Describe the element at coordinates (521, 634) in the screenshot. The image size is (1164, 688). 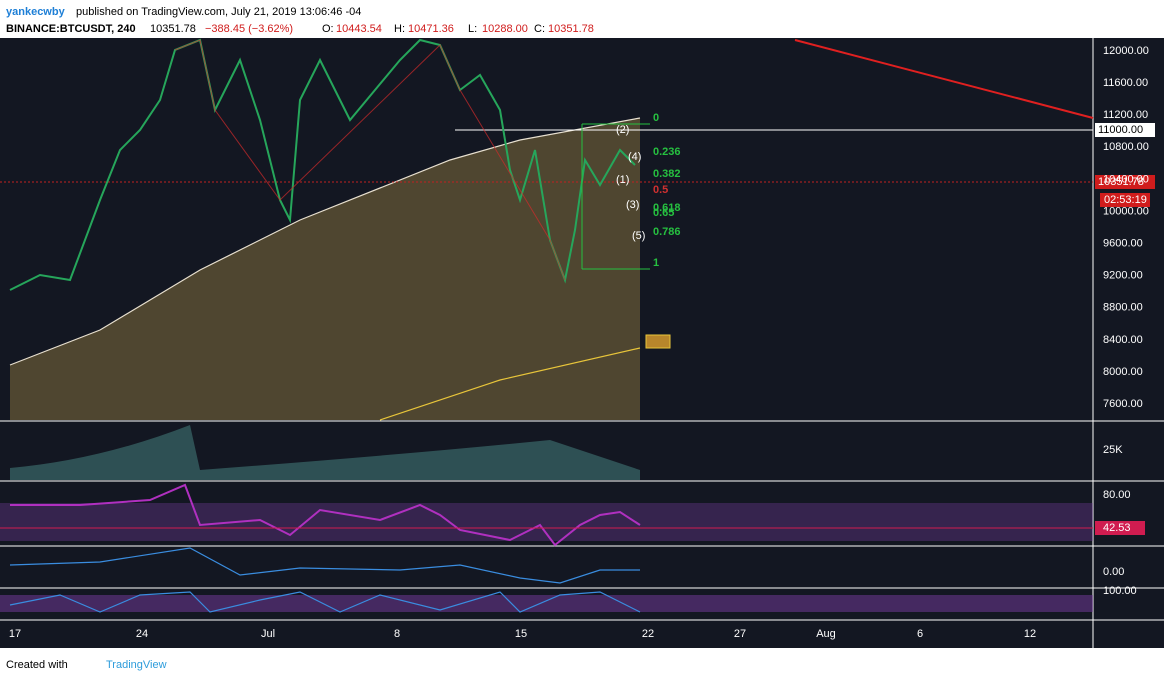
I see `date-label: 15` at that location.